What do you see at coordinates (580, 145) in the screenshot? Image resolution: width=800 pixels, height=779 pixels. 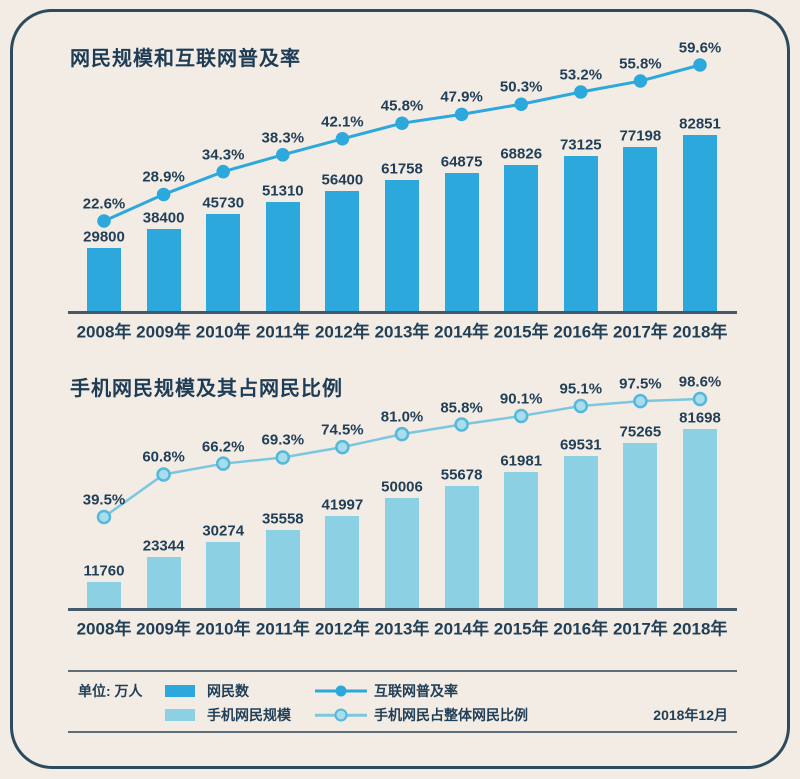 I see `bar-value-label: 73125` at bounding box center [580, 145].